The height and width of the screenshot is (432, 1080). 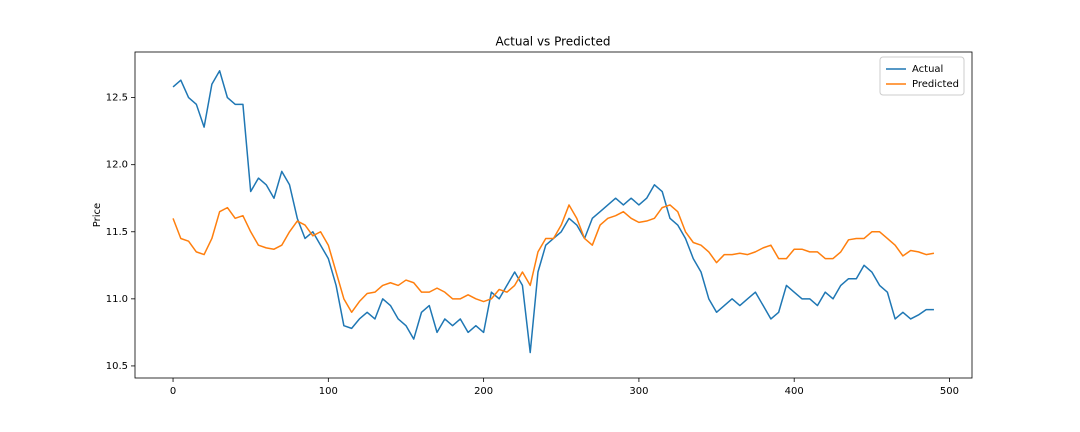 What do you see at coordinates (638, 391) in the screenshot?
I see `x-tick-label: 300` at bounding box center [638, 391].